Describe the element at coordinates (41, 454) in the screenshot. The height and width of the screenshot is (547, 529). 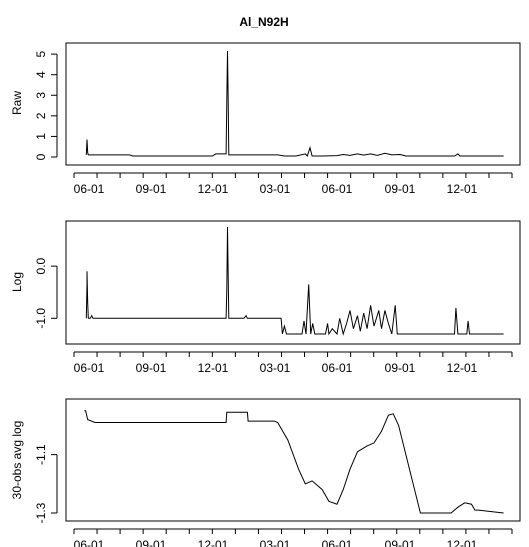
I see `y-tick-label: -1.1` at that location.